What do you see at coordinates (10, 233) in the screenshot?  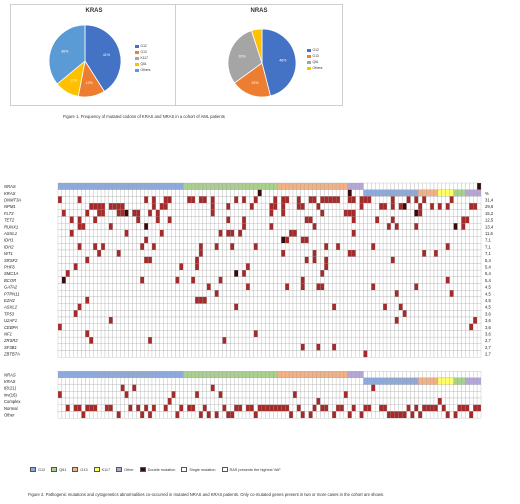 I see `gene-row-label: ASXL1` at bounding box center [10, 233].